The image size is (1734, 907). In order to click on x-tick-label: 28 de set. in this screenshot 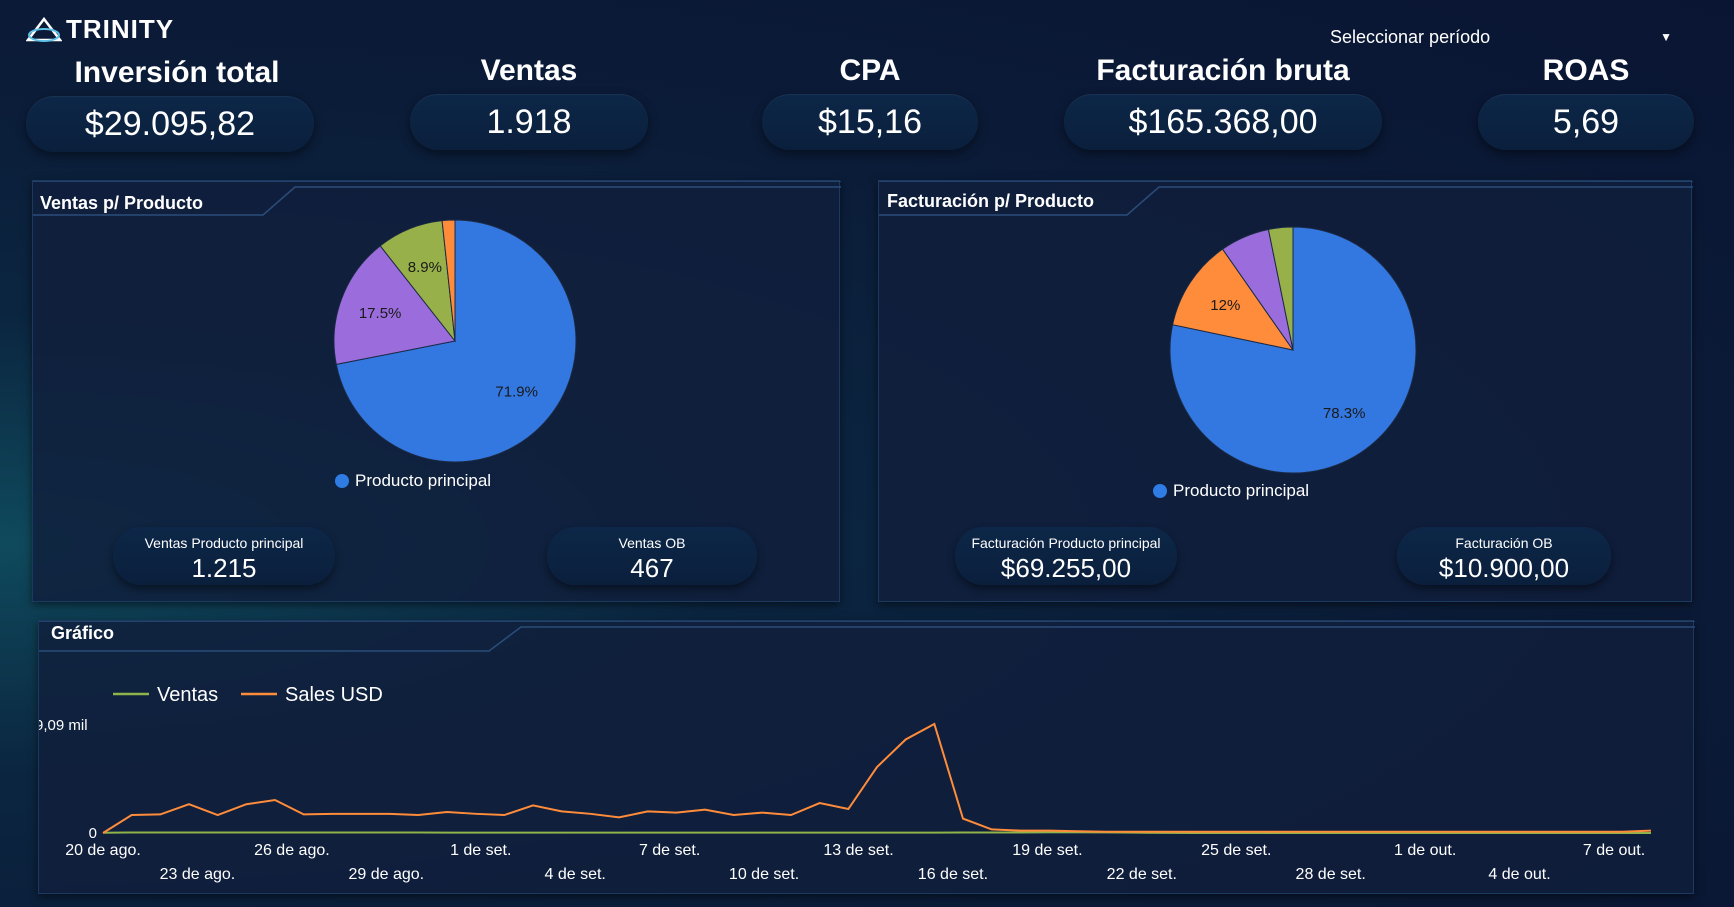, I will do `click(1331, 874)`.